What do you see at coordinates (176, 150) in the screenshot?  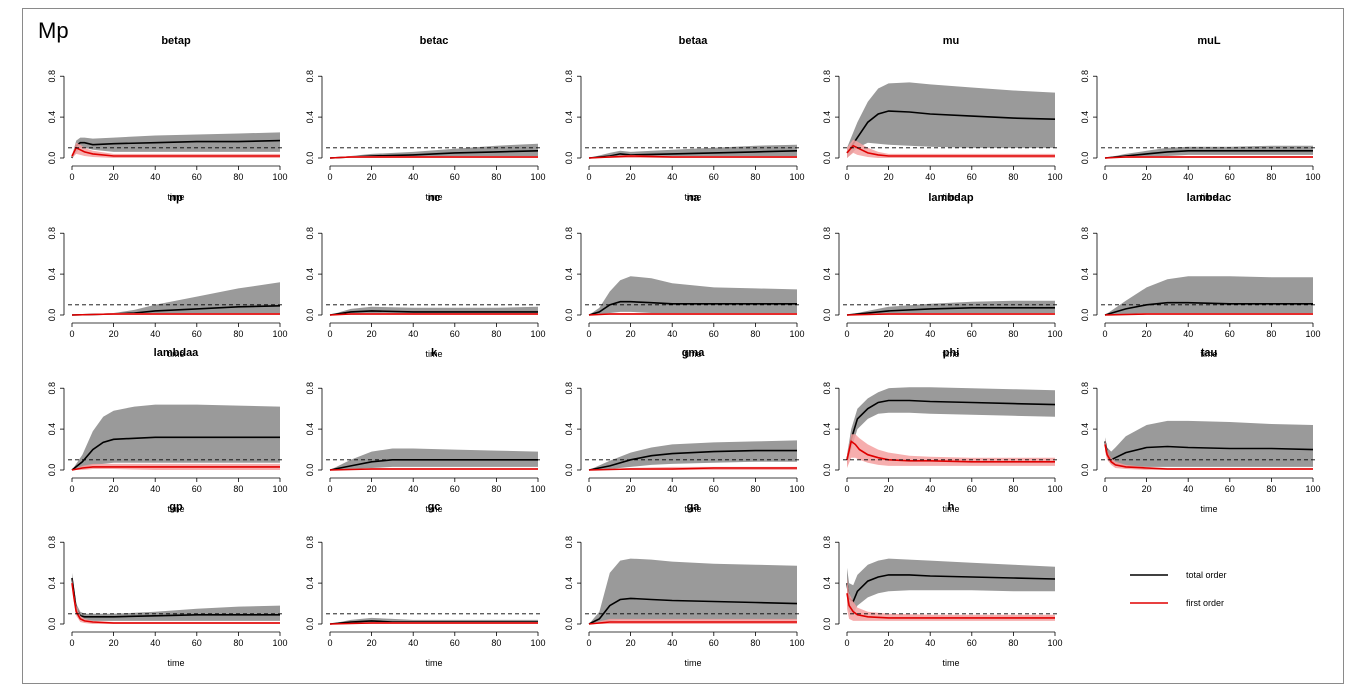 I see `first-order-band` at bounding box center [176, 150].